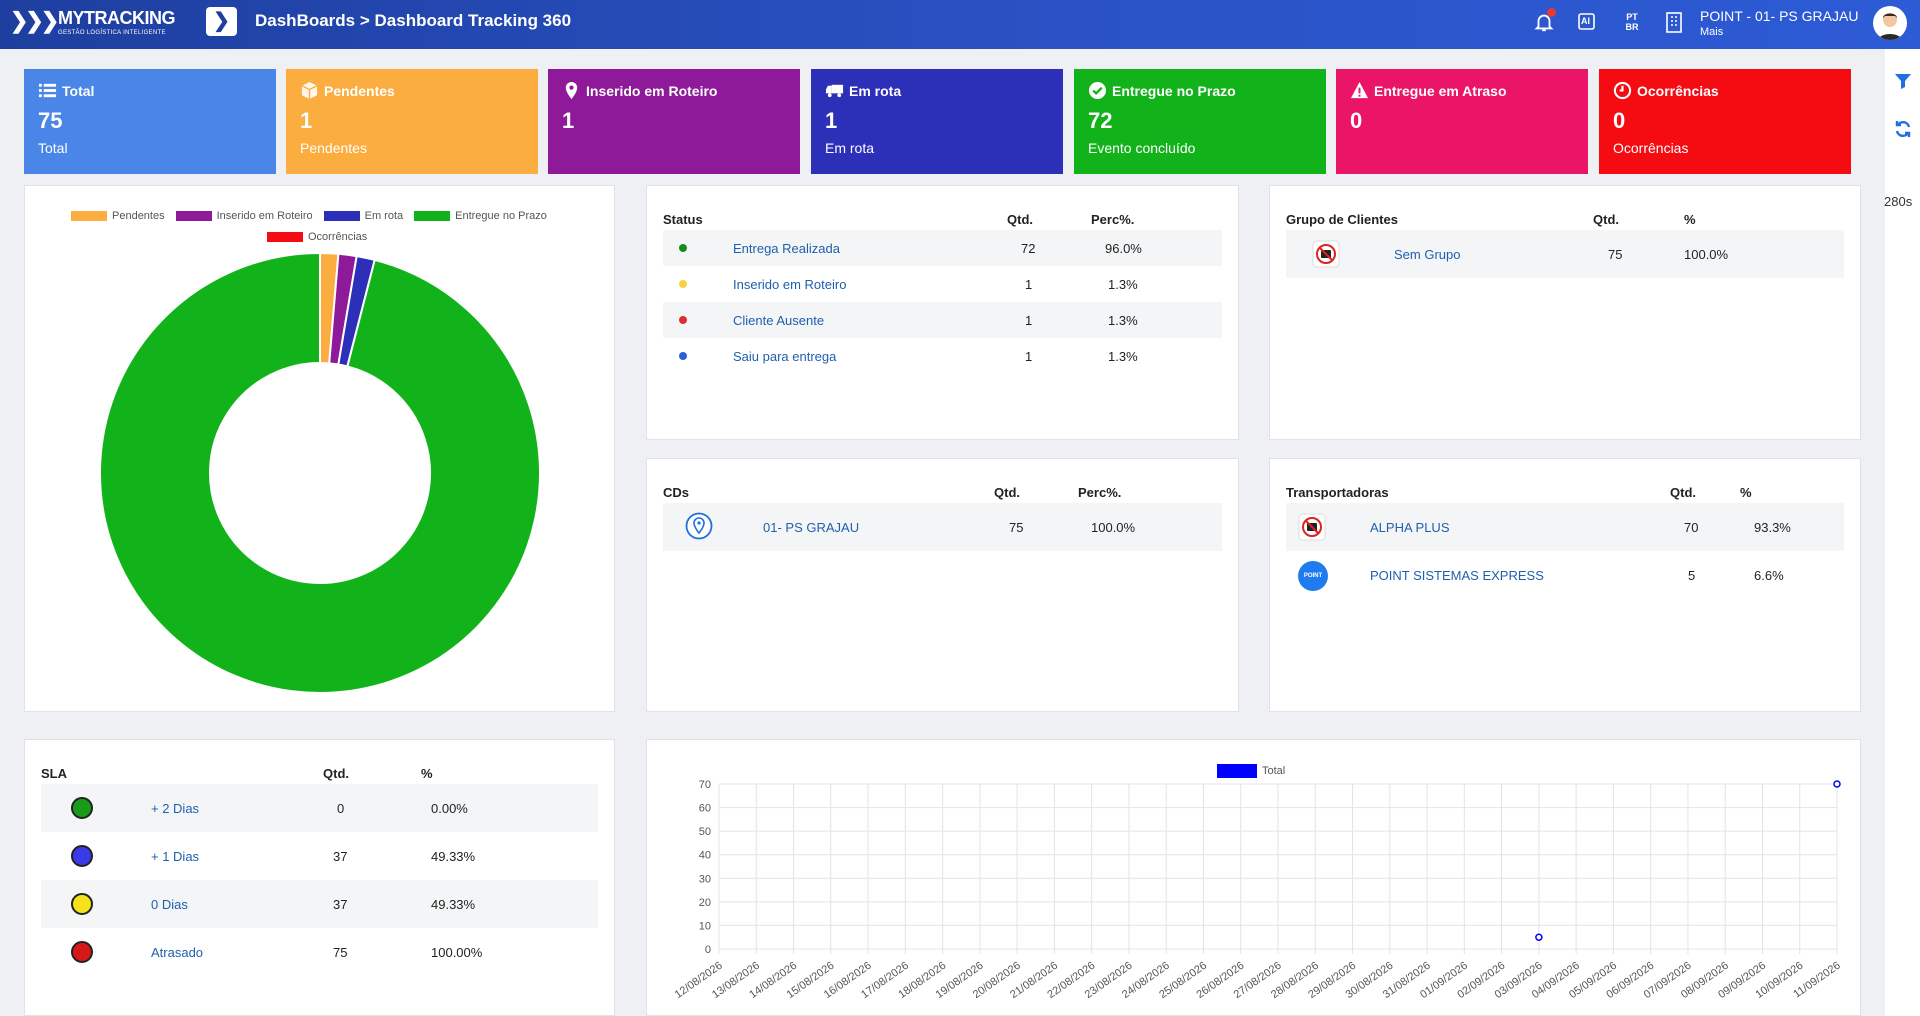 The image size is (1920, 1016). What do you see at coordinates (319, 952) in the screenshot?
I see `table-row: Atrasado 75 100.00%` at bounding box center [319, 952].